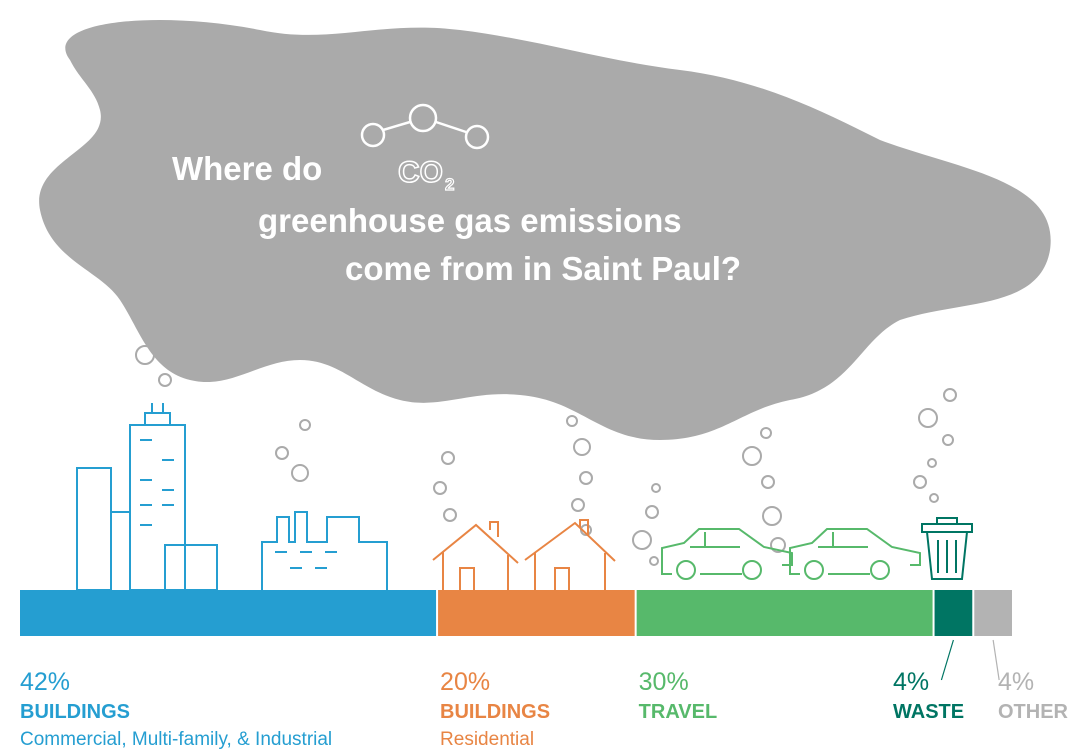  What do you see at coordinates (1033, 712) in the screenshot?
I see `legend-name: OTHER` at bounding box center [1033, 712].